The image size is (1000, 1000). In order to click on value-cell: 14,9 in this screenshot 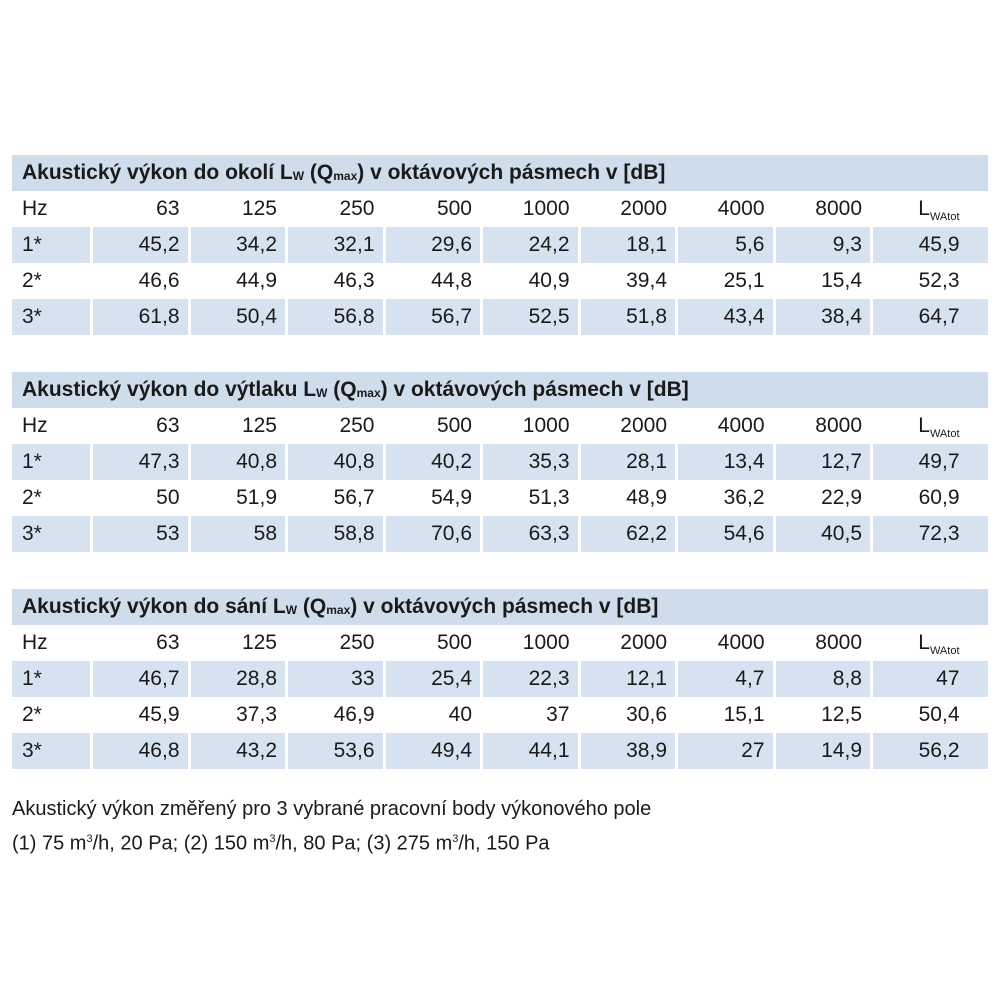, I will do `click(821, 751)`.